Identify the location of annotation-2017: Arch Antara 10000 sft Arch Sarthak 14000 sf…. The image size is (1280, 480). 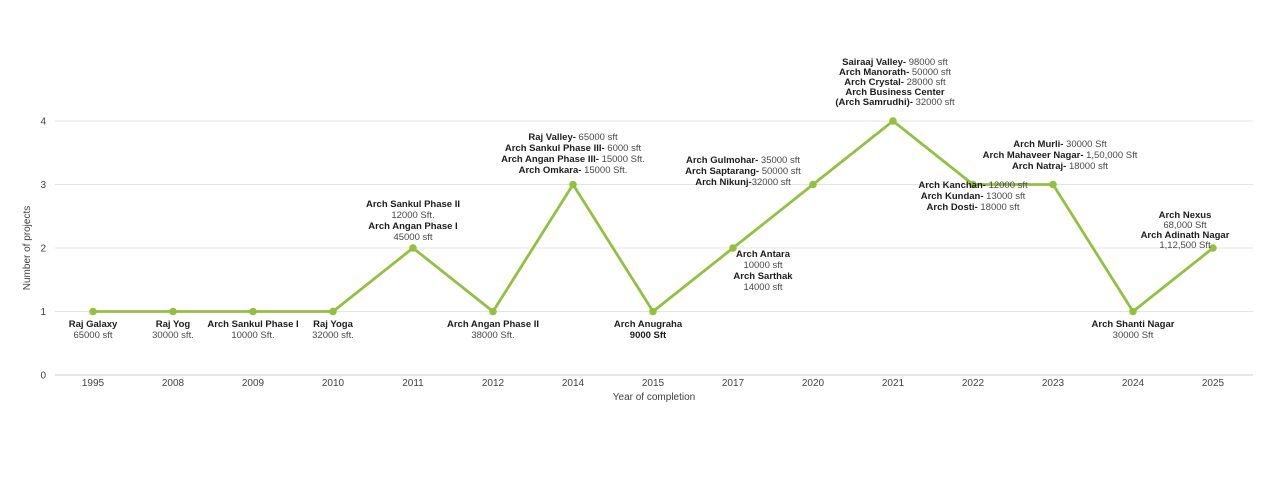
(763, 271).